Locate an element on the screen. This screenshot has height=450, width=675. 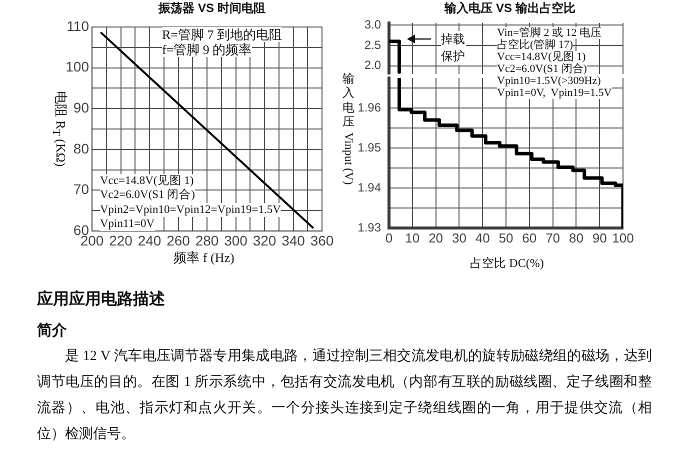
annotation: R=管脚 7 到地的电阻 is located at coordinates (222, 34).